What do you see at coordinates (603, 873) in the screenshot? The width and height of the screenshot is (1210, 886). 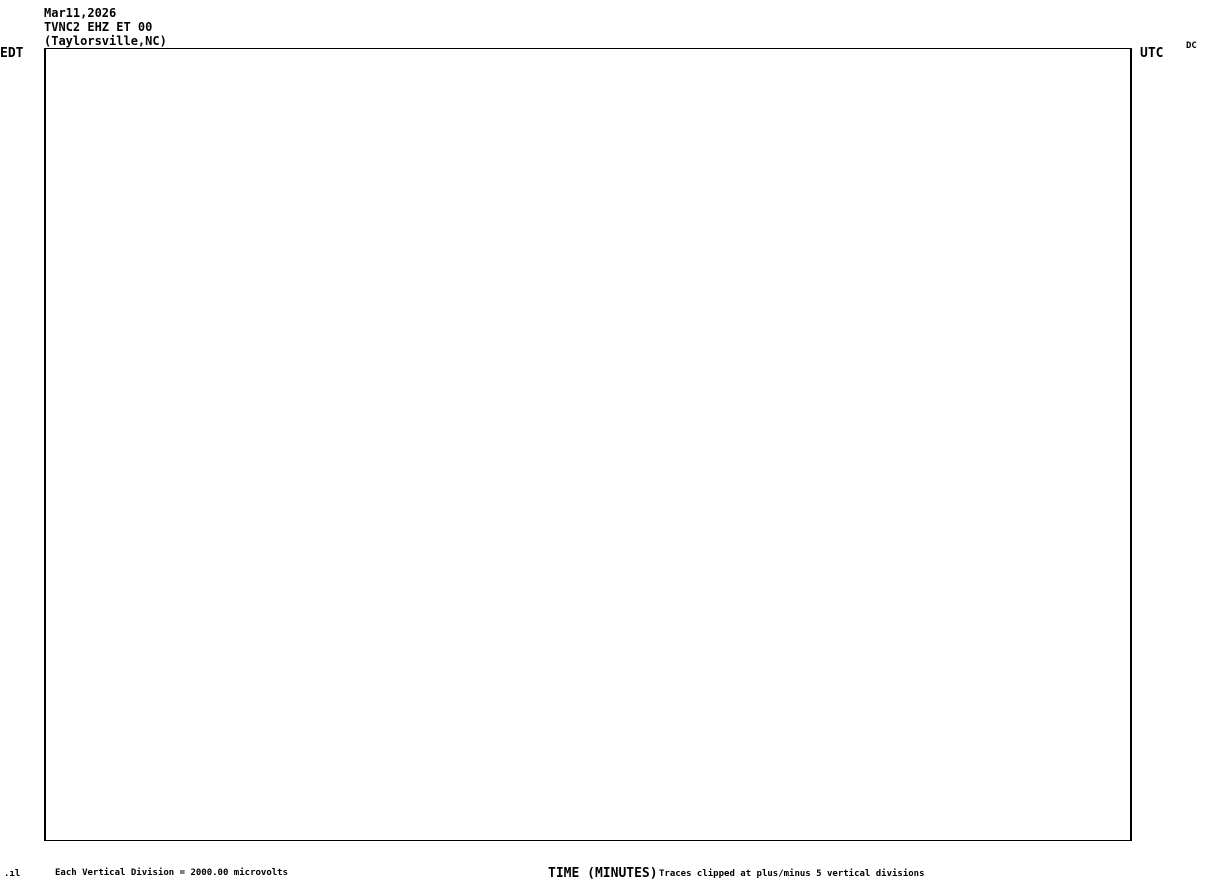 I see `x-axis-title: TIME (MINUTES)` at bounding box center [603, 873].